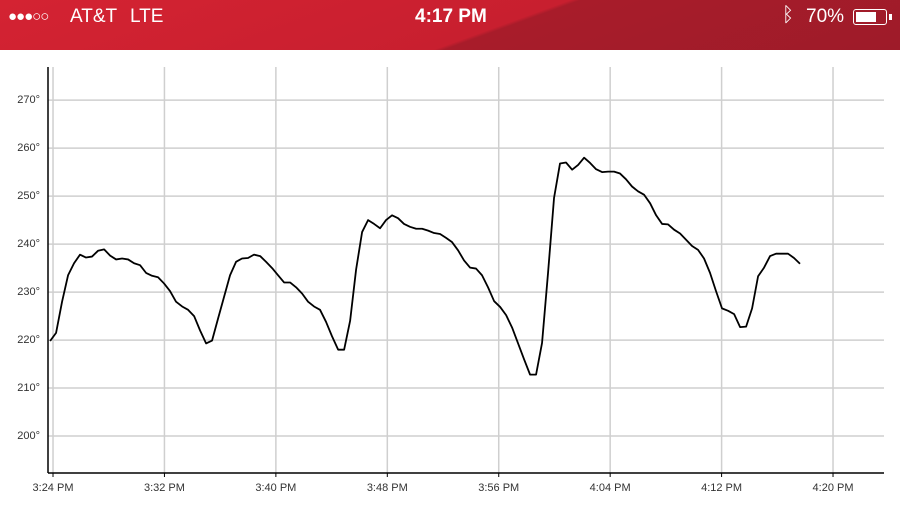  I want to click on battery-icon, so click(870, 17).